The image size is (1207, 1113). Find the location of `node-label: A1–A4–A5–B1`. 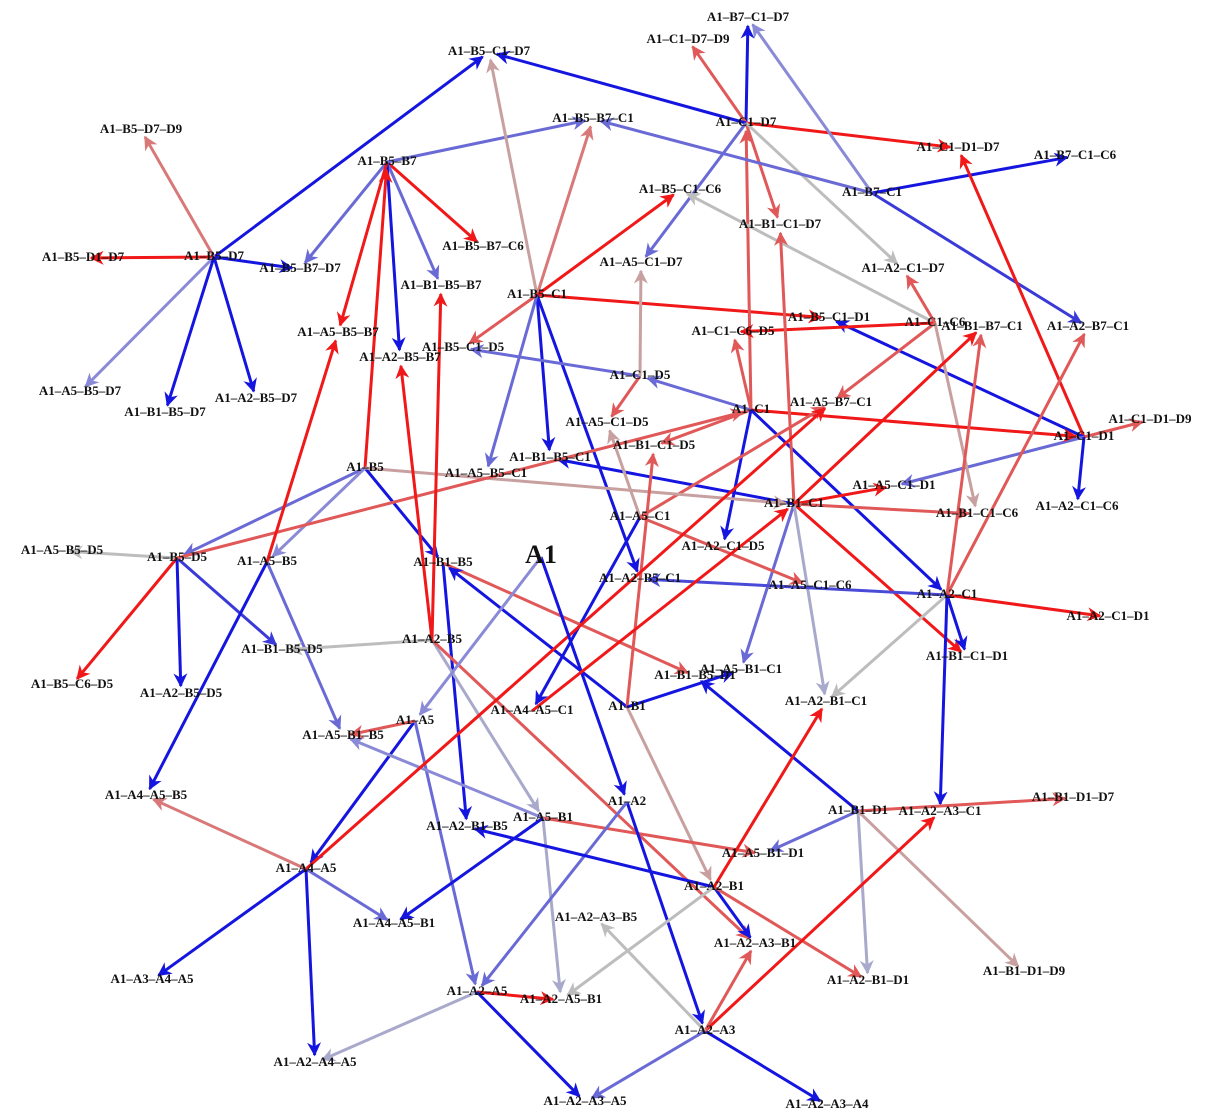

node-label: A1–A4–A5–B1 is located at coordinates (394, 922).